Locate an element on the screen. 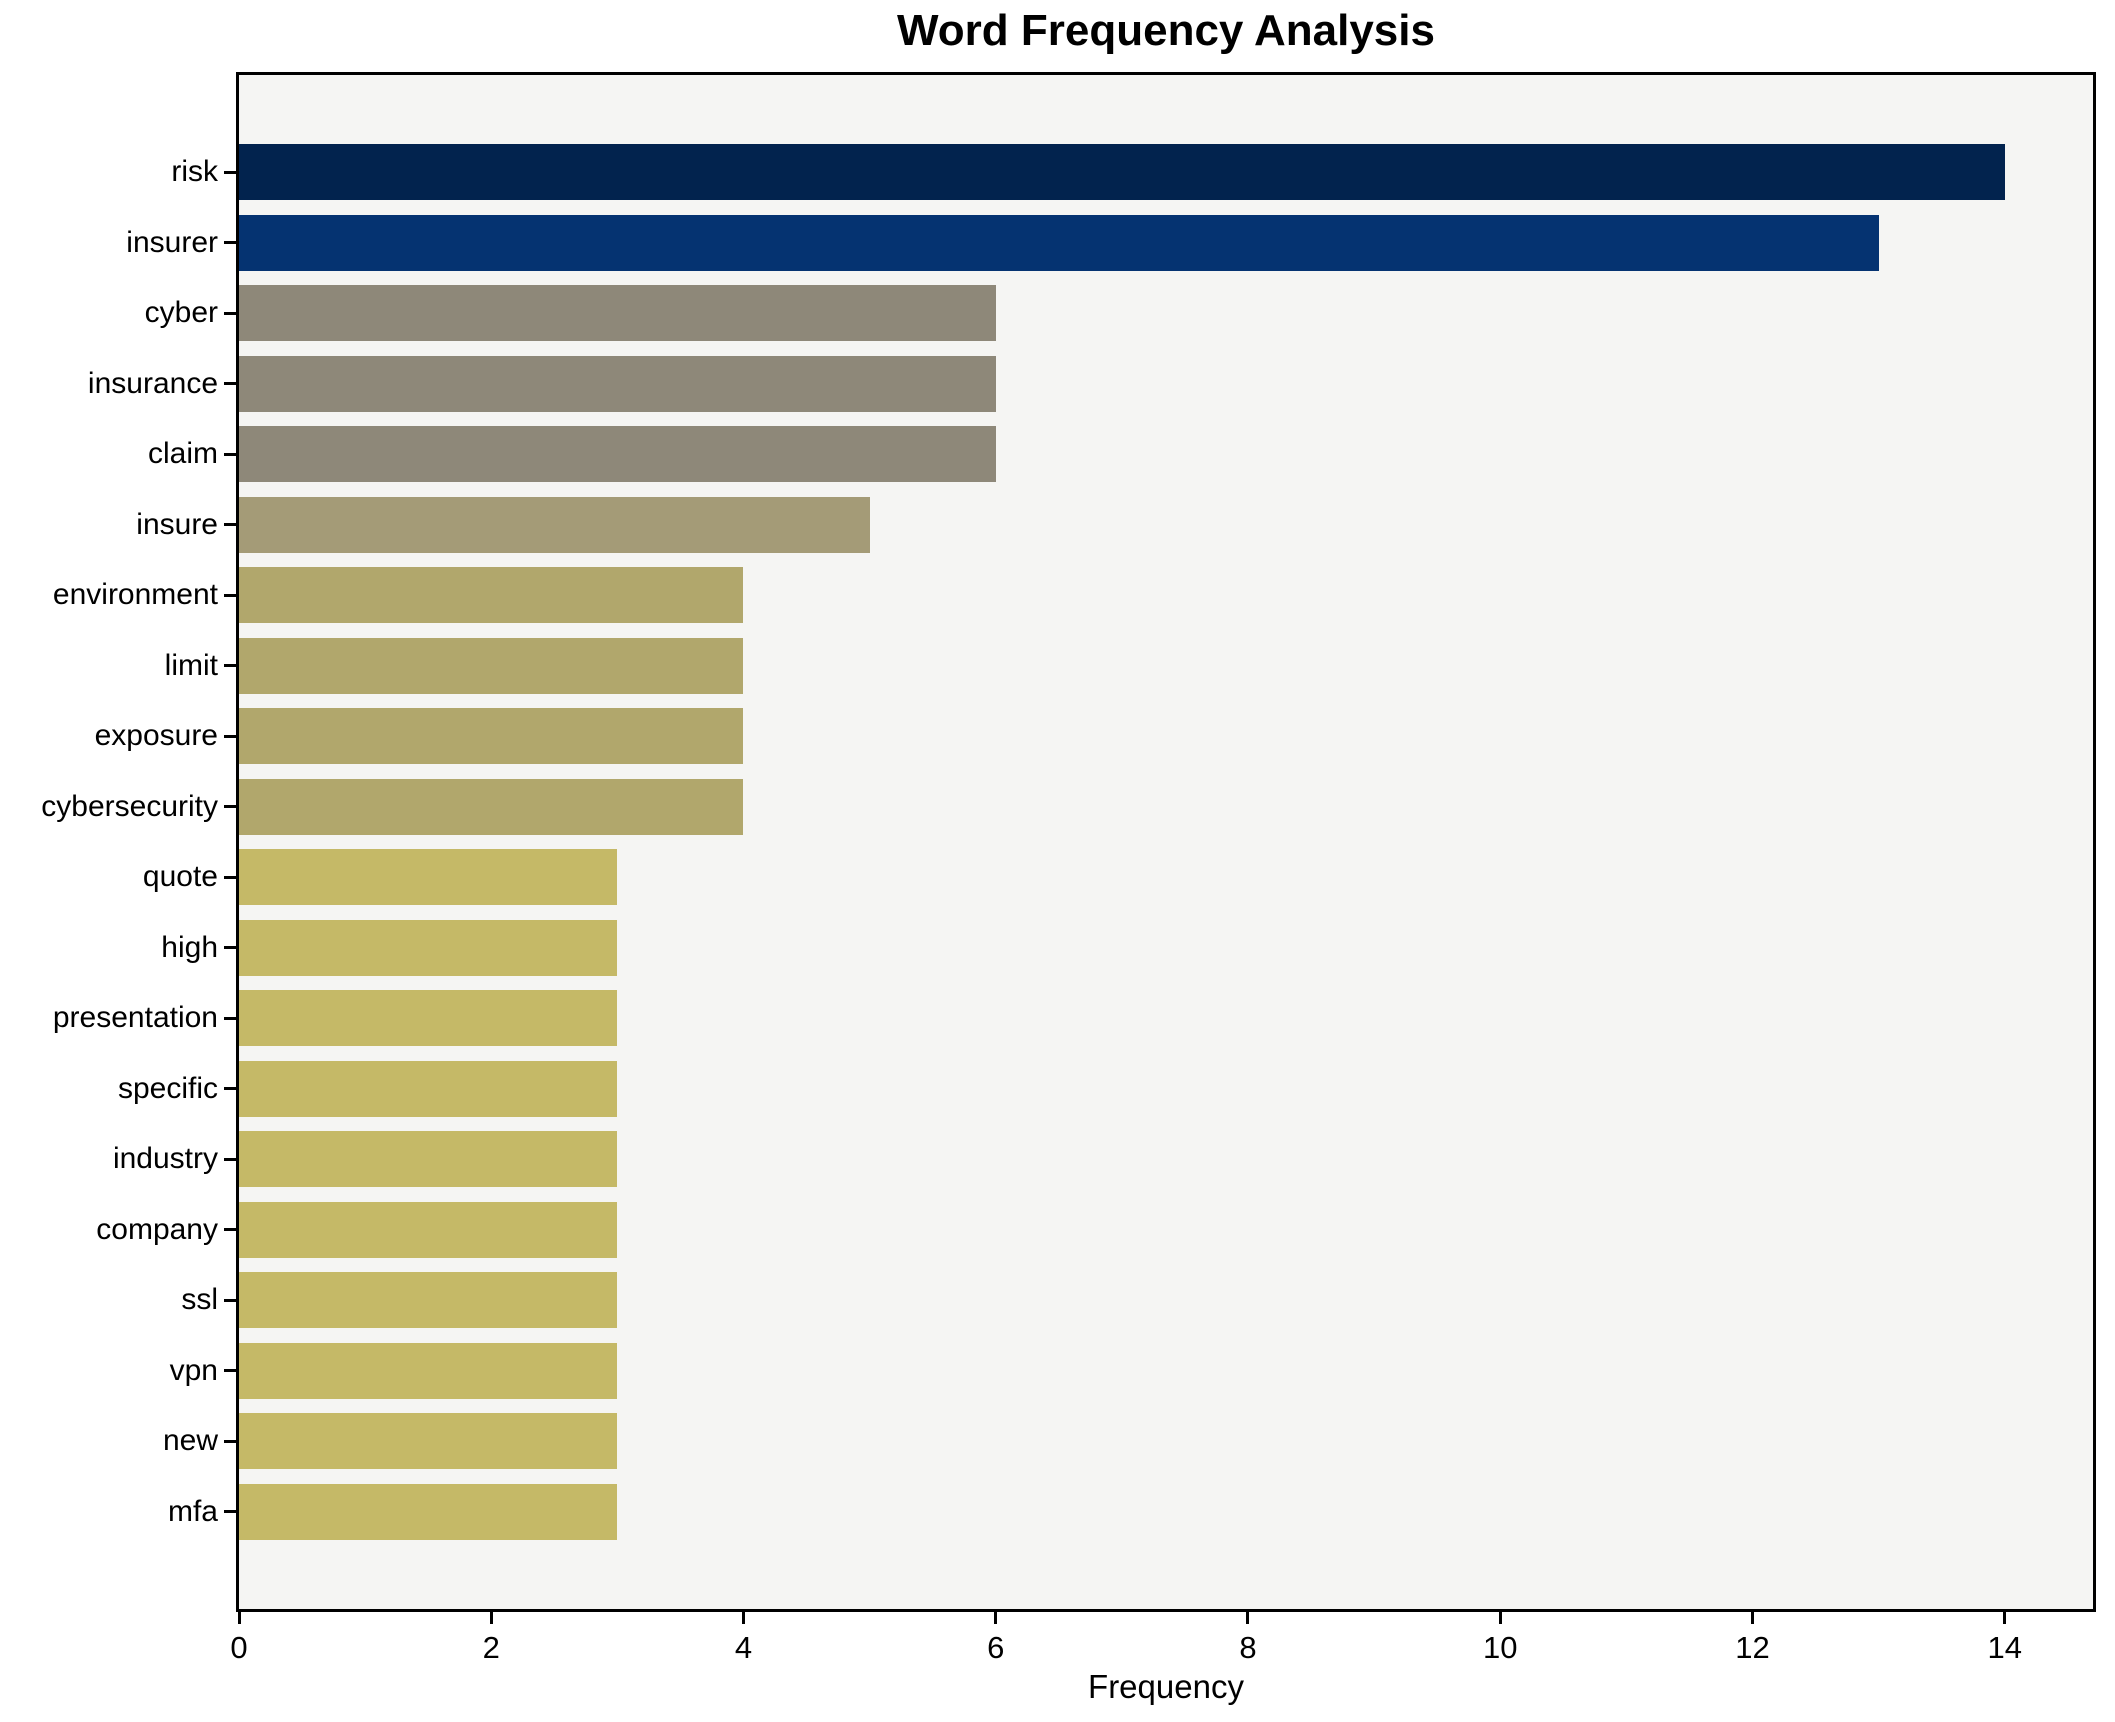 Image resolution: width=2115 pixels, height=1722 pixels. bar-limit is located at coordinates (491, 665).